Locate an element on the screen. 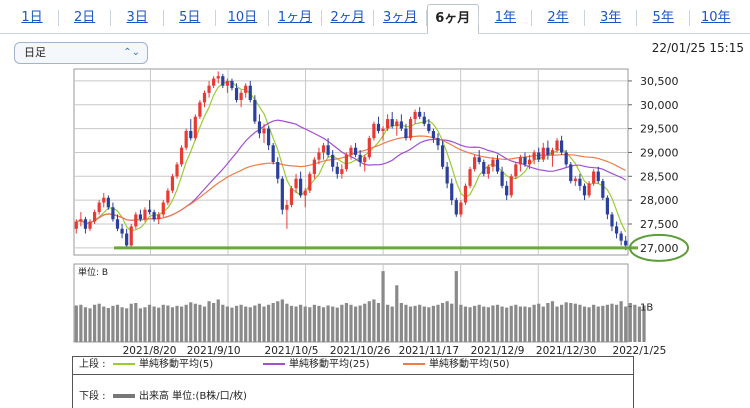  period-tabs: 1日 2日 3日 5日 10日 1ヶ月 2ヶ月 3ヶ月 6ヶ月 1年 2年 3年 5年 10年 is located at coordinates (375, 17).